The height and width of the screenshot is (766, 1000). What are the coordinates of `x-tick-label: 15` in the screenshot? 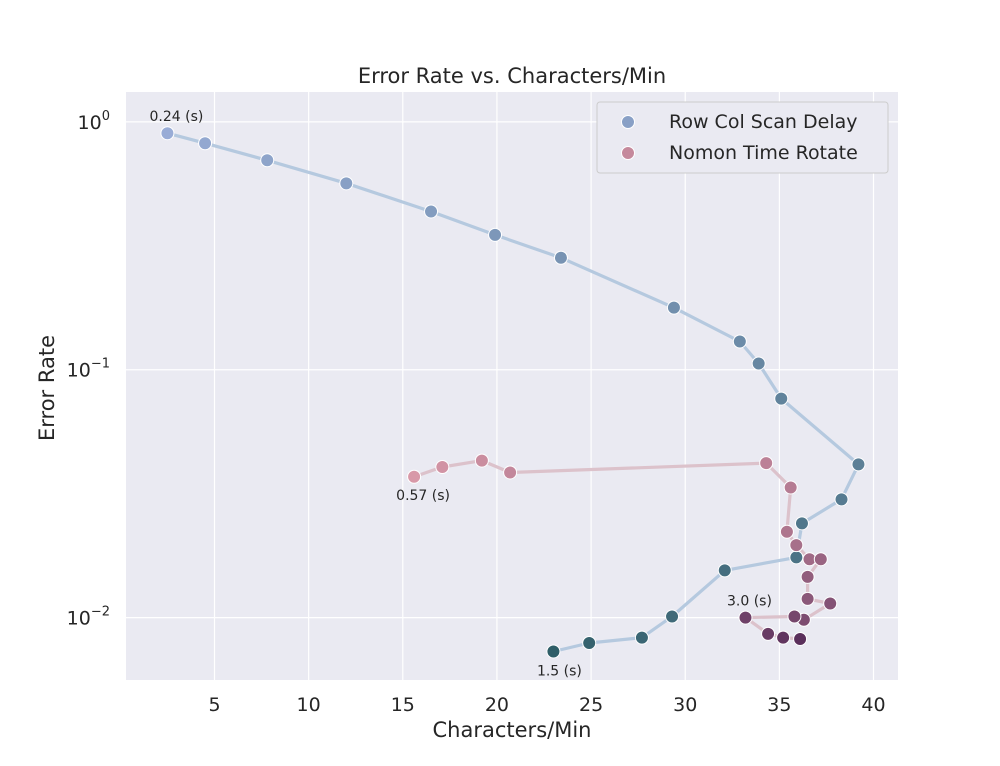 It's located at (403, 705).